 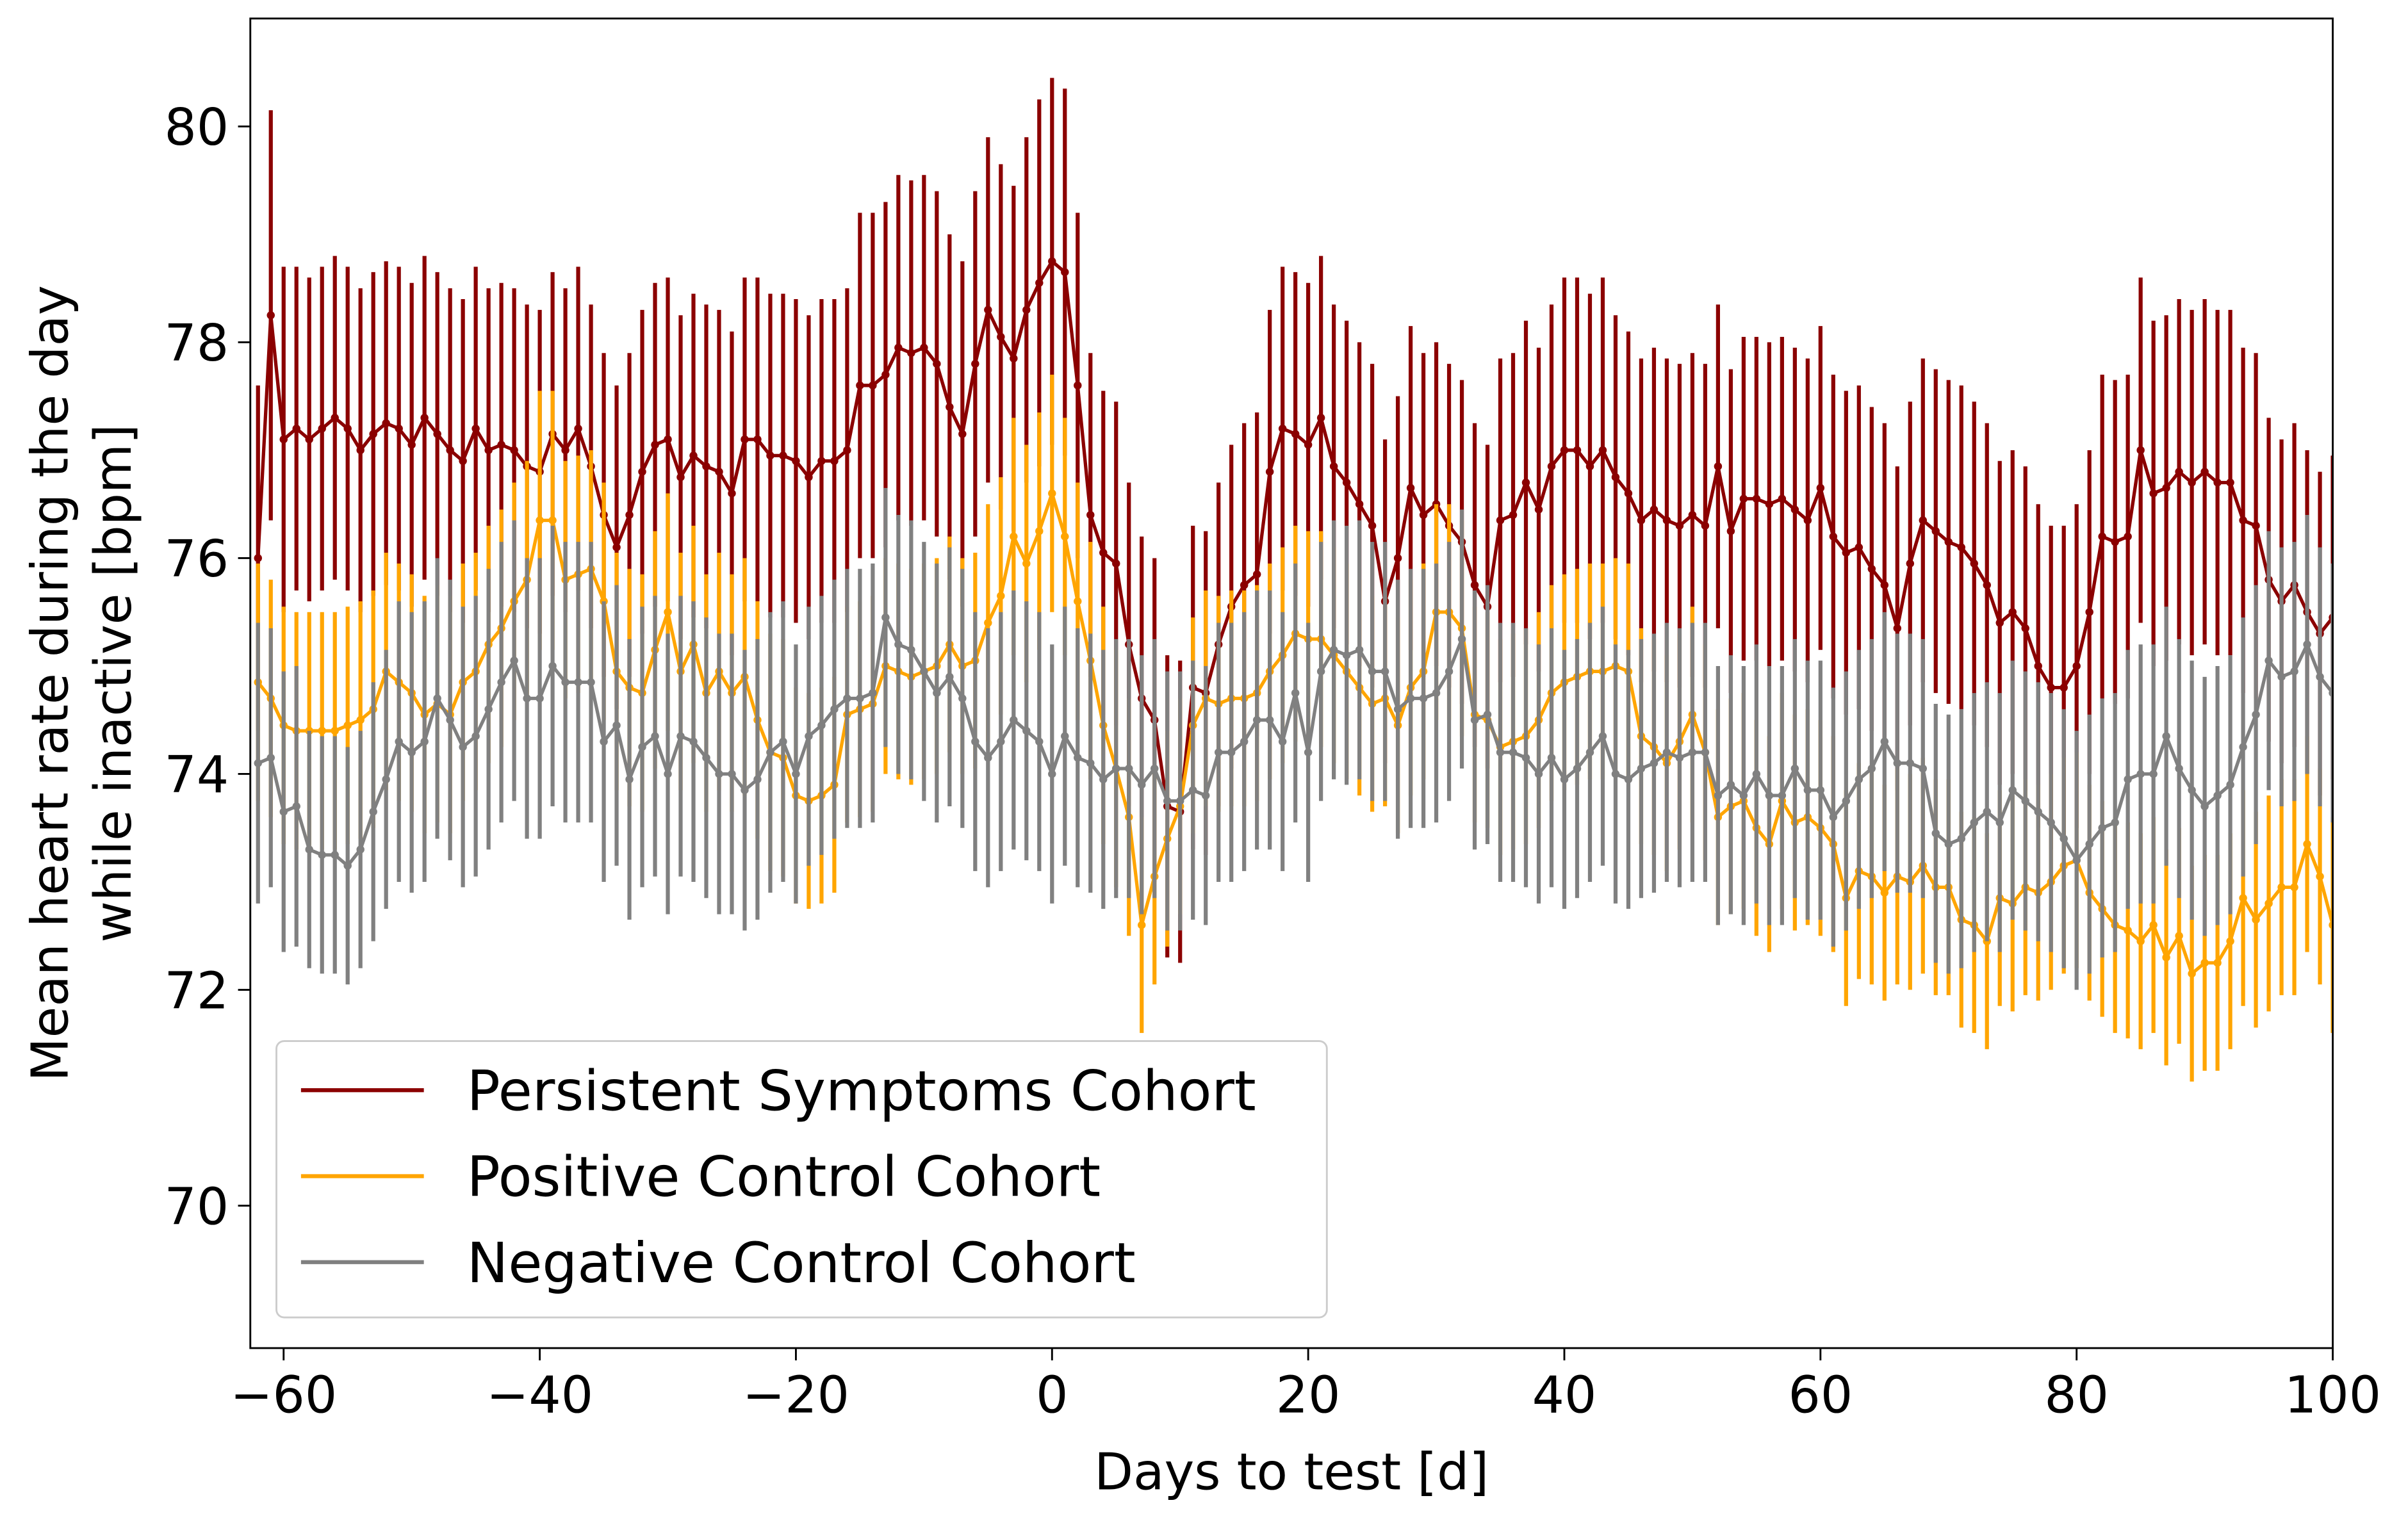 I want to click on y-tick-label: 70, so click(x=197, y=1206).